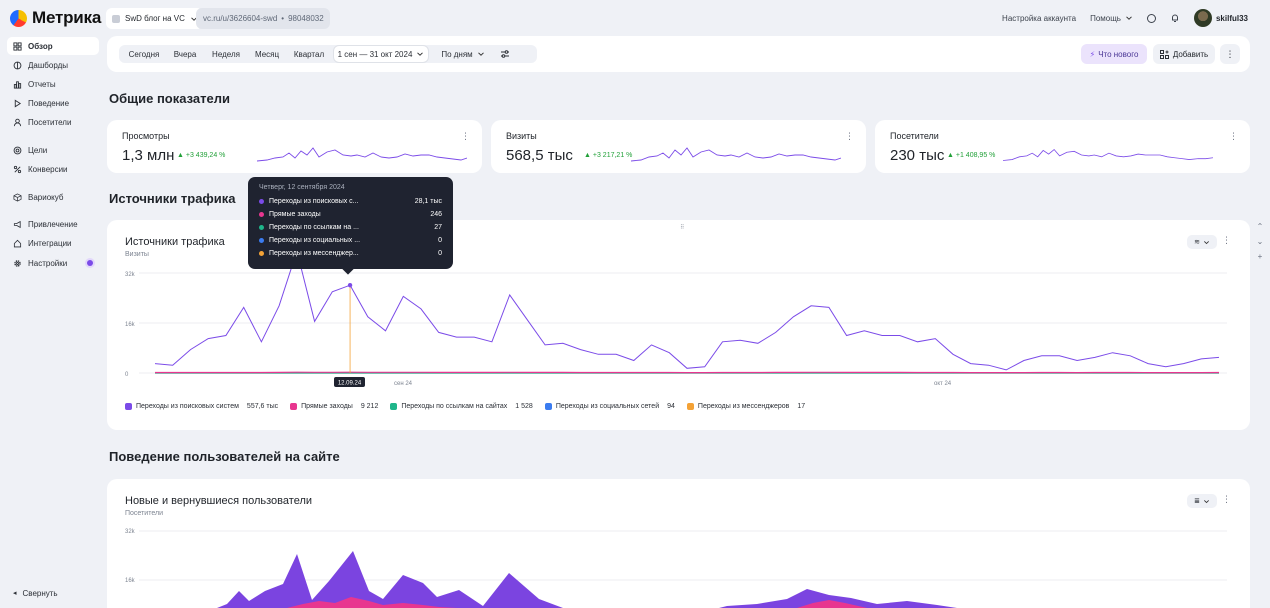 The height and width of the screenshot is (608, 1270). I want to click on sidebar-item-reports: Отчеты, so click(53, 84).